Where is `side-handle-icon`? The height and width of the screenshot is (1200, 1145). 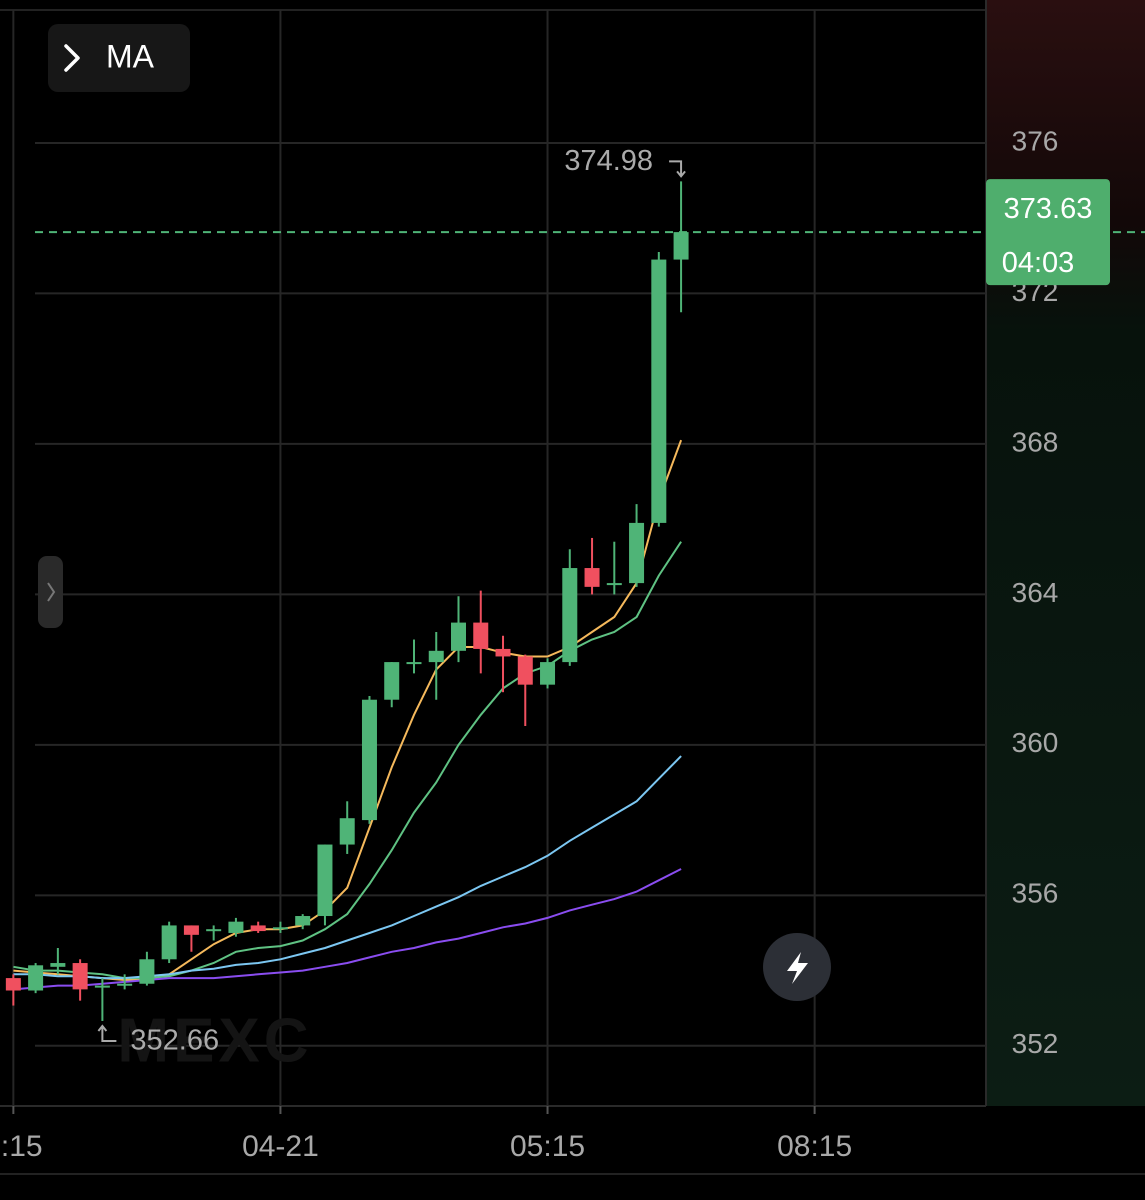
side-handle-icon is located at coordinates (51, 592).